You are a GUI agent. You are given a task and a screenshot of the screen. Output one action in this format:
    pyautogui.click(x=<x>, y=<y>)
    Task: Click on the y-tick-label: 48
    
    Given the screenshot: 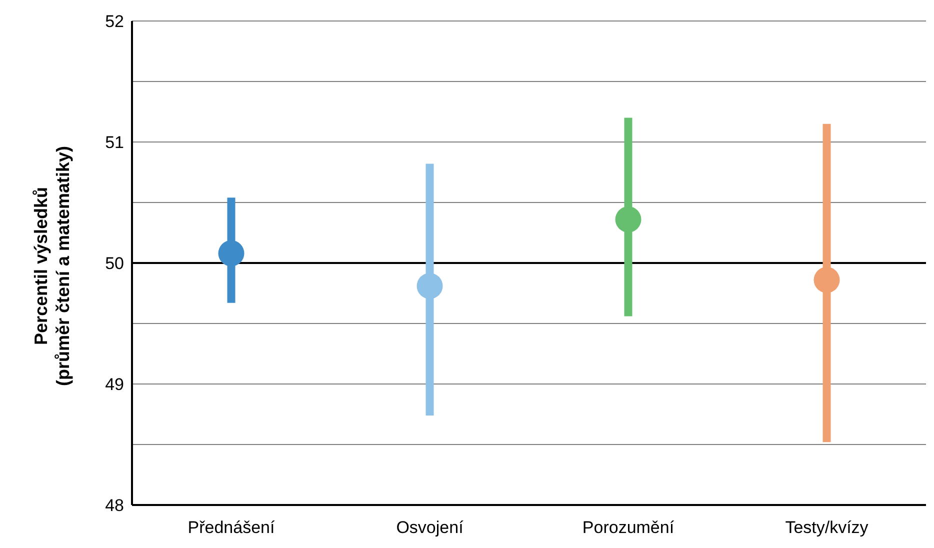 What is the action you would take?
    pyautogui.click(x=114, y=506)
    